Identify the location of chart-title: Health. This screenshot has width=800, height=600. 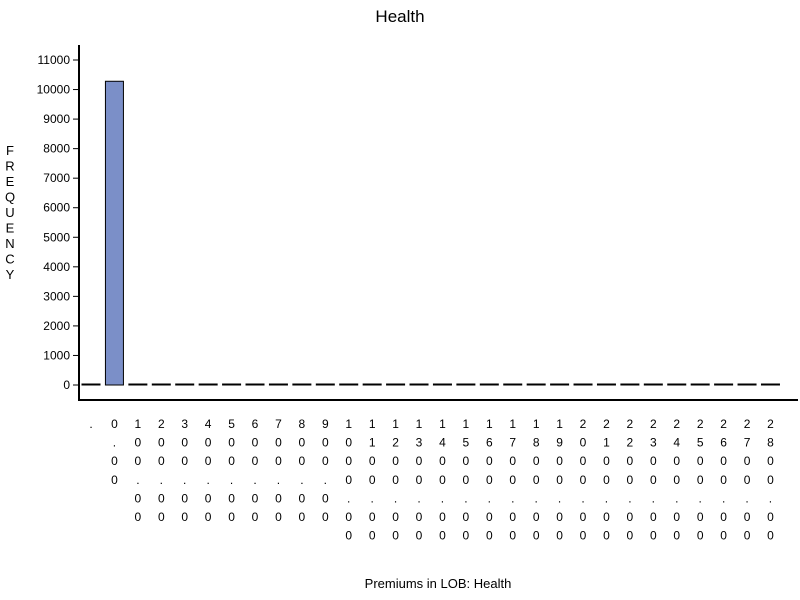
(399, 16).